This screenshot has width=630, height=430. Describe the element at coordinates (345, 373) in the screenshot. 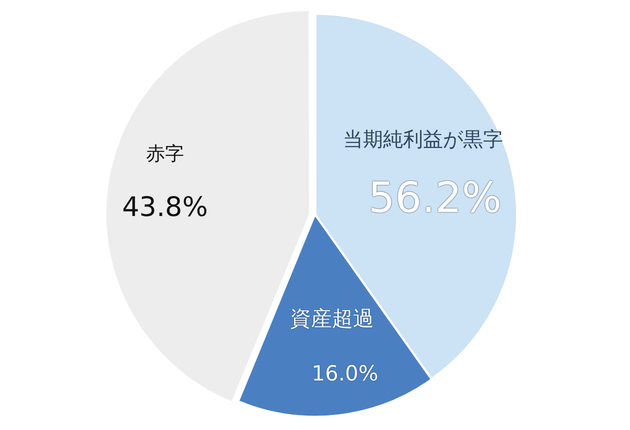

I see `data-label: 16.0%` at that location.